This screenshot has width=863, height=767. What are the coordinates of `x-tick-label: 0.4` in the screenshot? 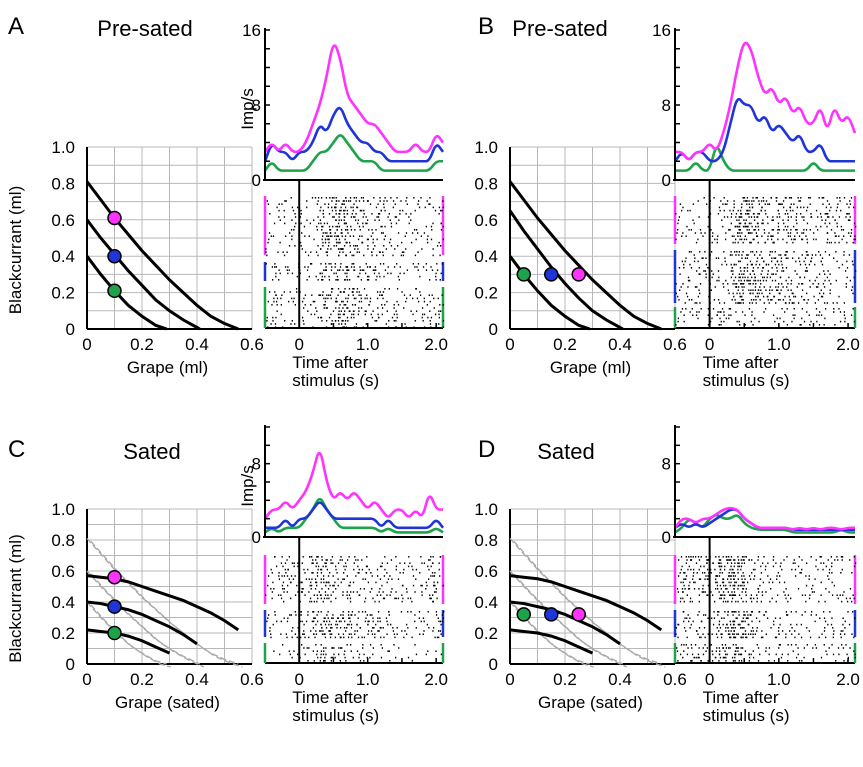 It's located at (197, 344).